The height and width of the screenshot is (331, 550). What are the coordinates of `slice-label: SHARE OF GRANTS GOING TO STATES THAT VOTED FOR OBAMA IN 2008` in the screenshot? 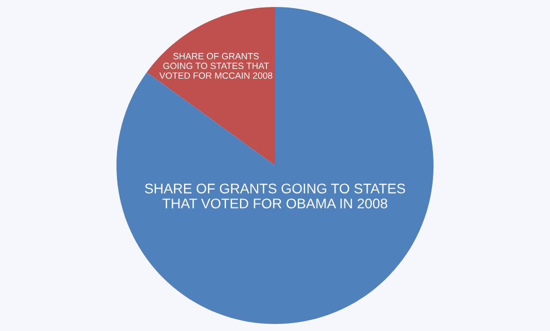 It's located at (275, 196).